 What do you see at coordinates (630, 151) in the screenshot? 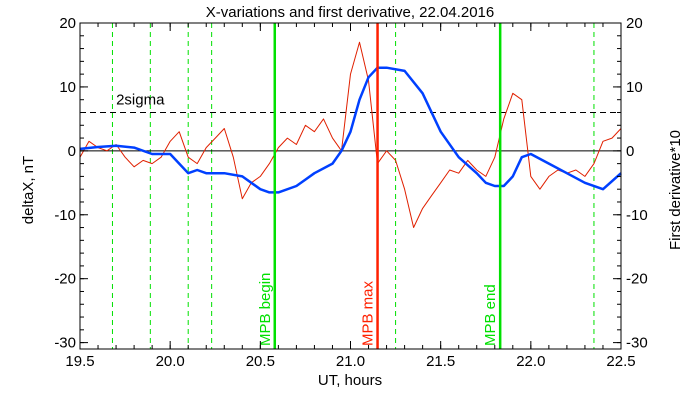
I see `y-tick-label-right: 0` at bounding box center [630, 151].